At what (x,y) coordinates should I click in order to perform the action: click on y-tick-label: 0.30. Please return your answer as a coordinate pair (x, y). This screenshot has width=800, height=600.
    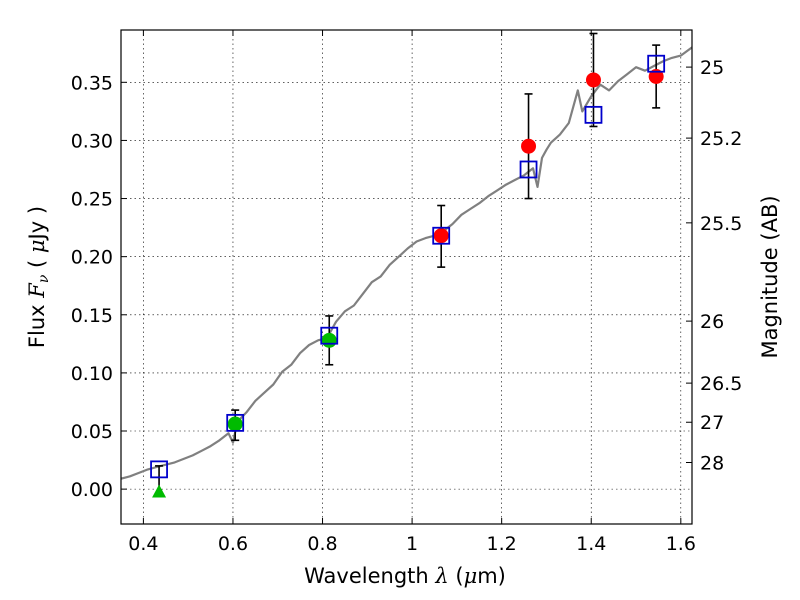
    Looking at the image, I should click on (92, 141).